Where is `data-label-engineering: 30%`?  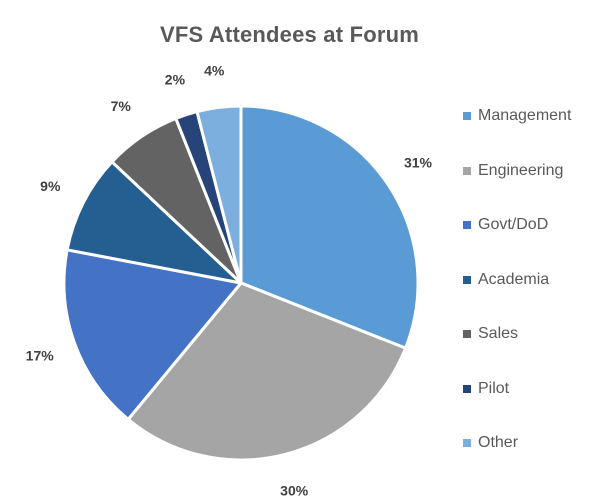 data-label-engineering: 30% is located at coordinates (294, 490).